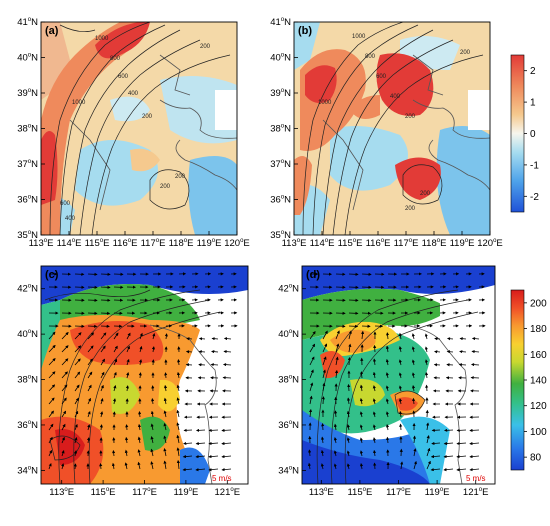 Image resolution: width=550 pixels, height=526 pixels. Describe the element at coordinates (52, 275) in the screenshot. I see `panel-c-label: (c)` at that location.